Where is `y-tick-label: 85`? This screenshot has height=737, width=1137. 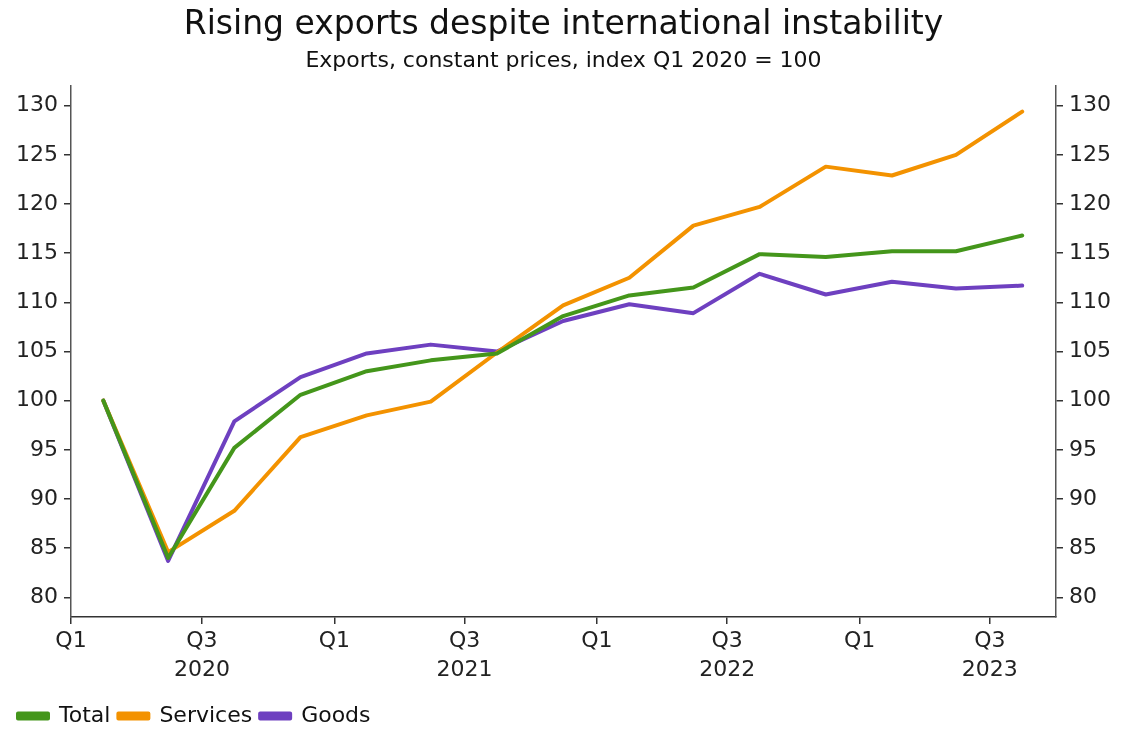 y-tick-label: 85 is located at coordinates (43, 546).